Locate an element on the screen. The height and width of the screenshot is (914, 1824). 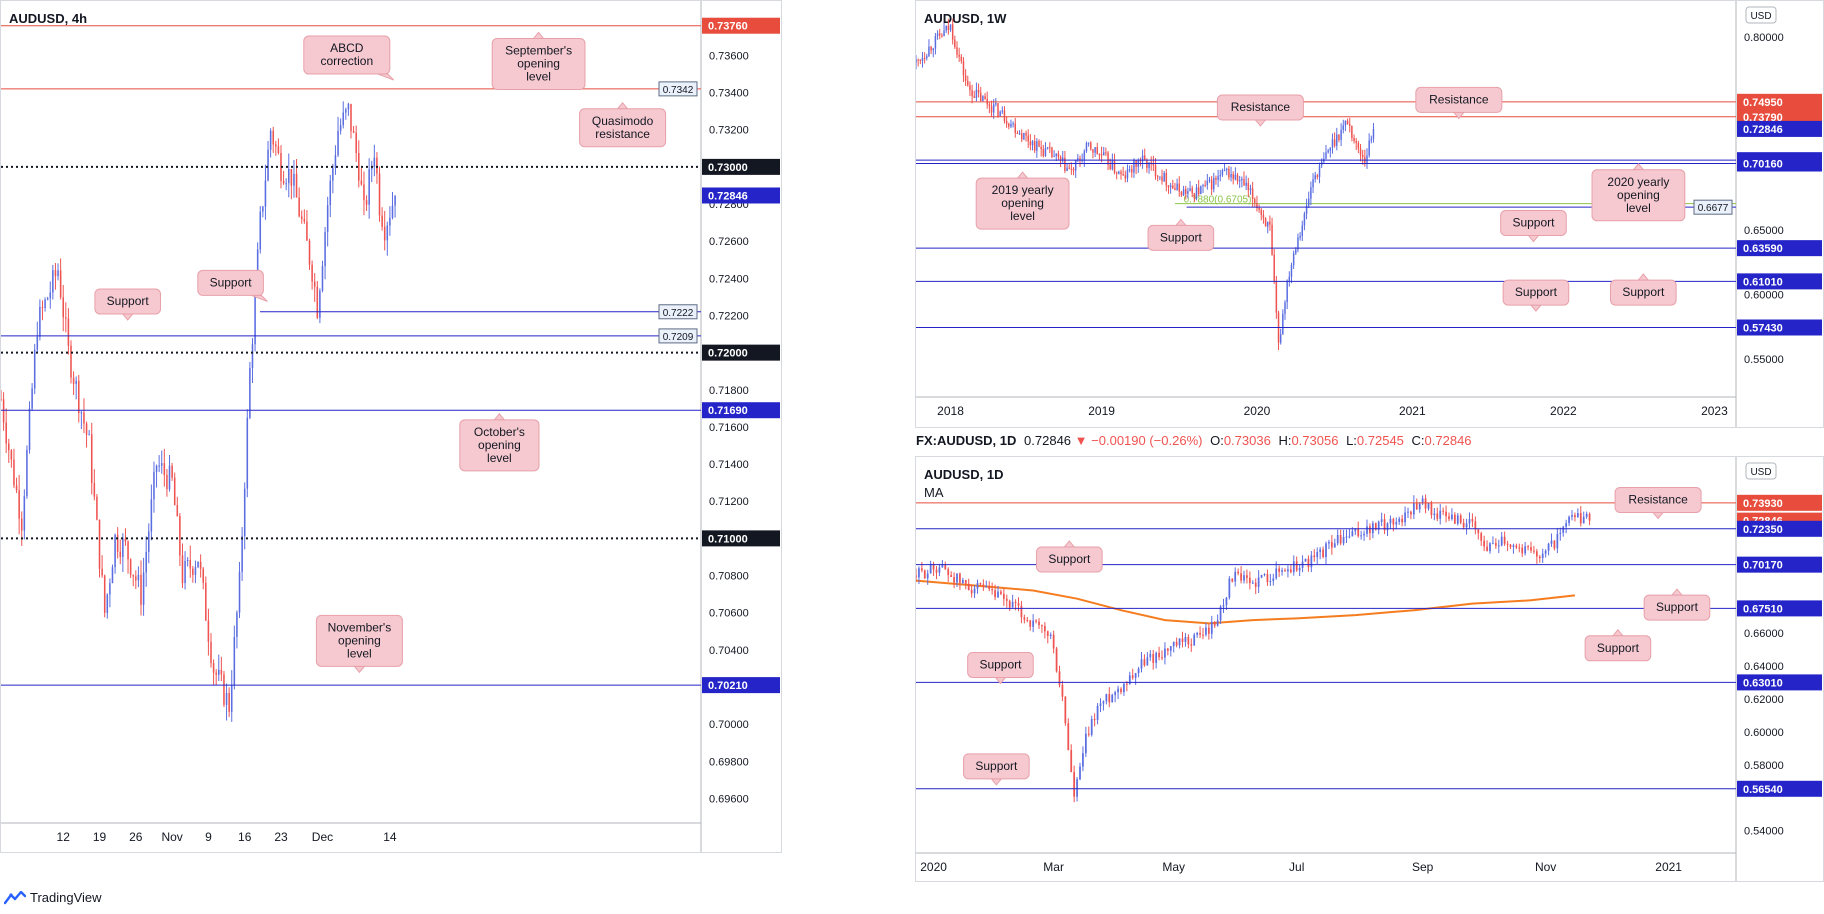
price-tick-label: 0.65000 is located at coordinates (1764, 231).